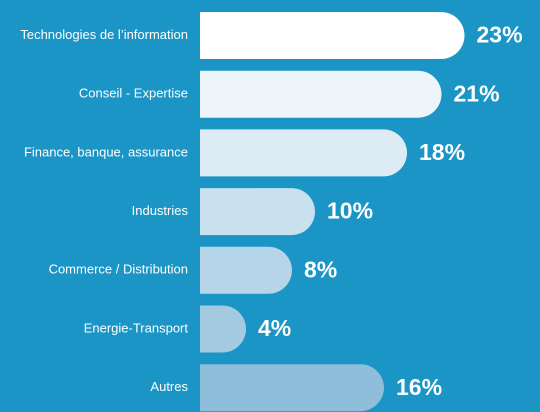 Image resolution: width=540 pixels, height=412 pixels. What do you see at coordinates (419, 387) in the screenshot?
I see `value-label: 16%` at bounding box center [419, 387].